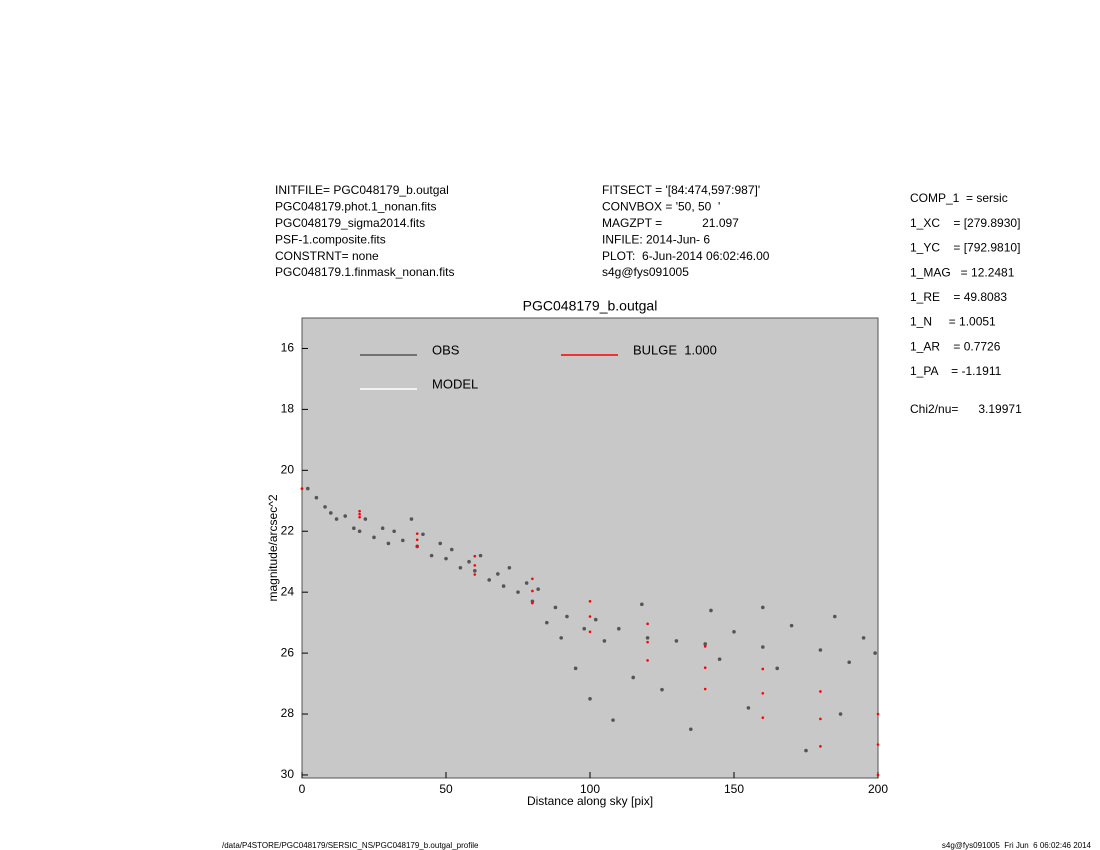 Image resolution: width=1100 pixels, height=850 pixels. Describe the element at coordinates (955, 346) in the screenshot. I see `param-line: 1_AR = 0.7726` at that location.